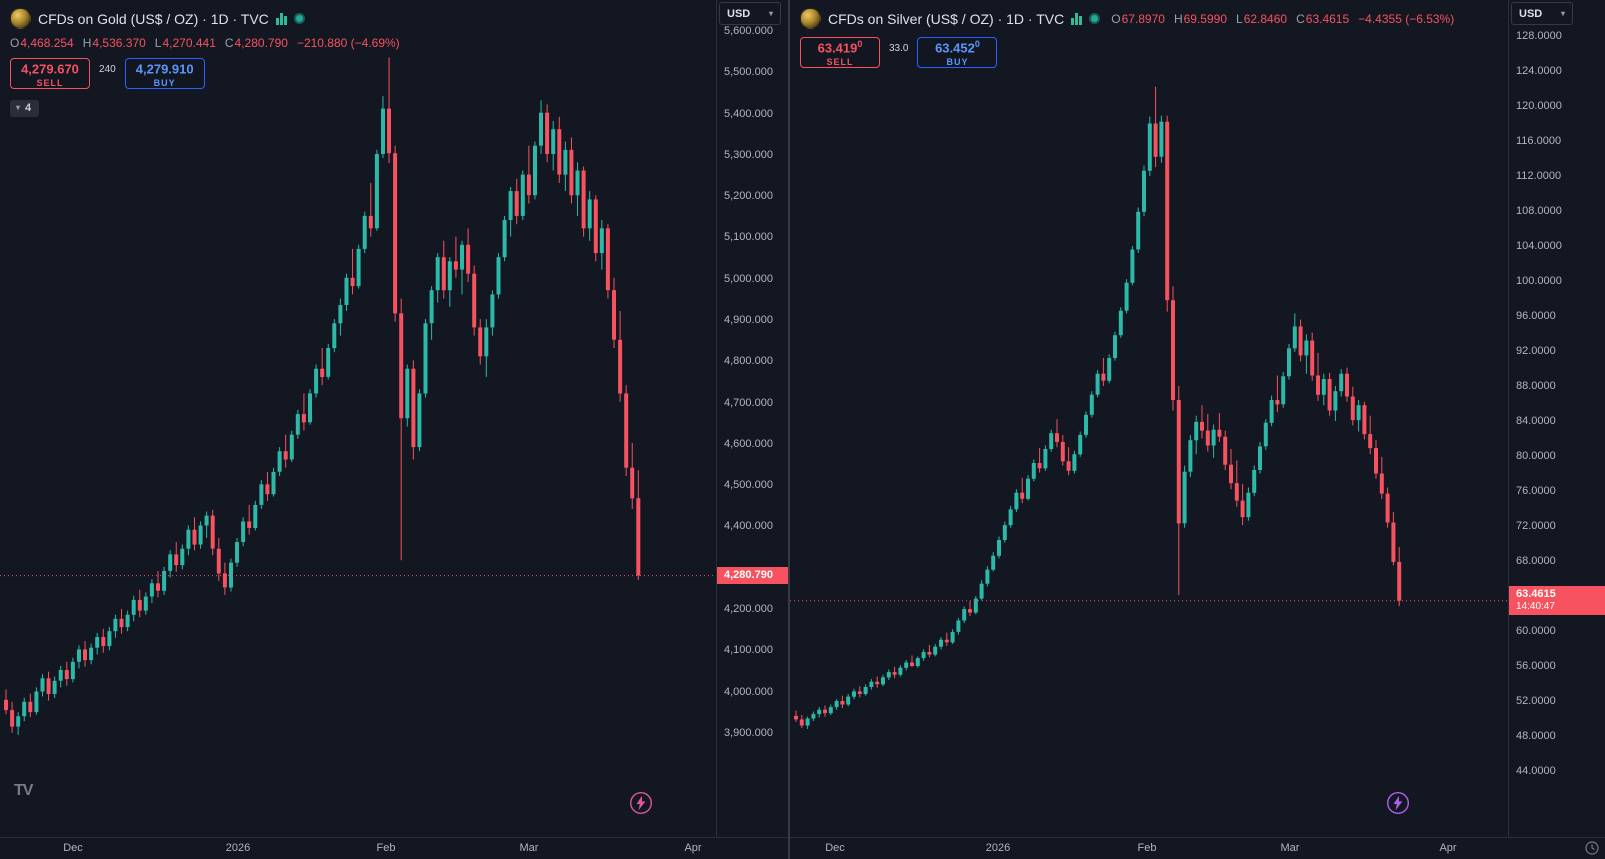  I want to click on price-tick-label: 88.0000, so click(1536, 385).